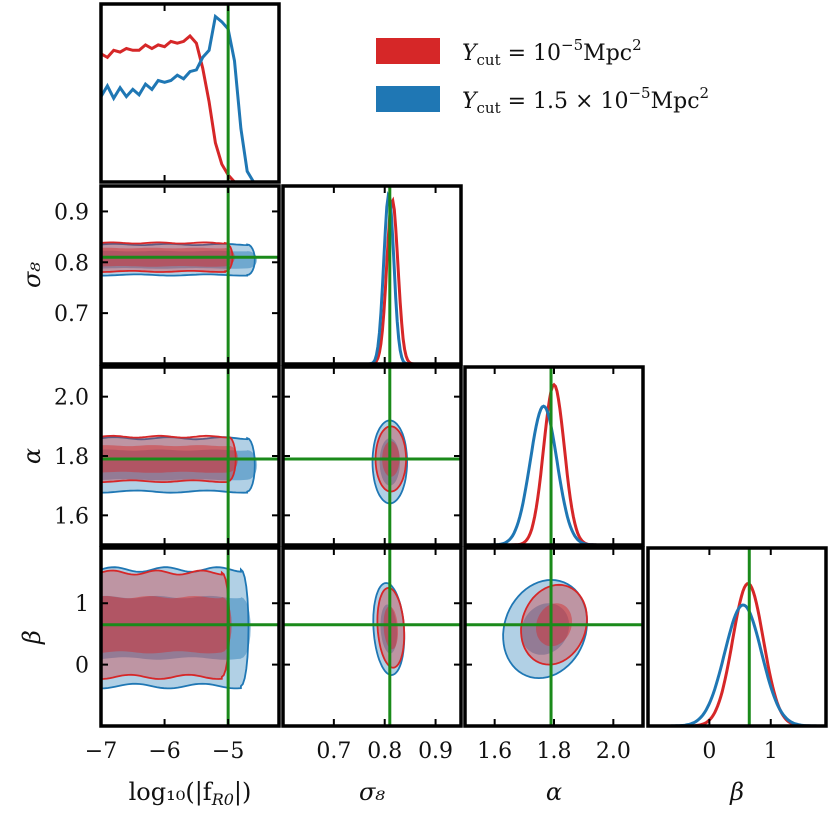 The width and height of the screenshot is (832, 816). Describe the element at coordinates (613, 751) in the screenshot. I see `x-tick-label-alpha: 2.0` at that location.